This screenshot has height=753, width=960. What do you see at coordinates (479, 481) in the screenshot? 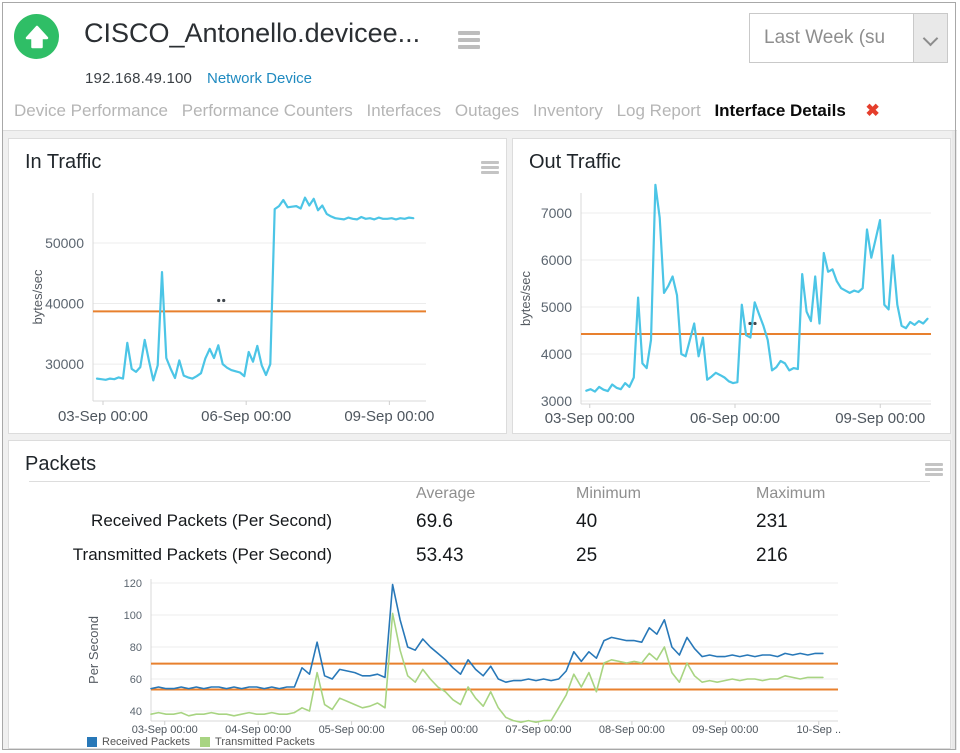
I see `packets-divider` at bounding box center [479, 481].